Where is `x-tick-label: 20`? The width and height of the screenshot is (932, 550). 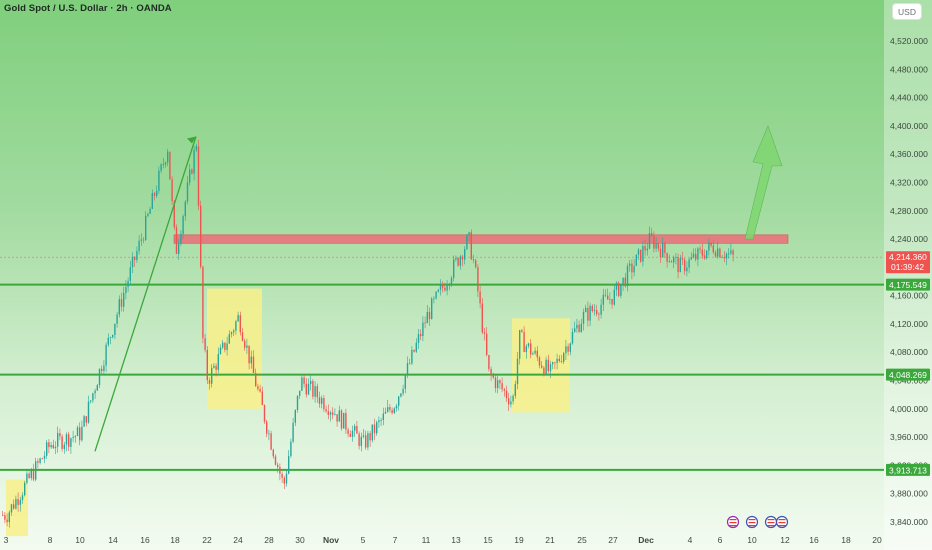 x-tick-label: 20 is located at coordinates (877, 540).